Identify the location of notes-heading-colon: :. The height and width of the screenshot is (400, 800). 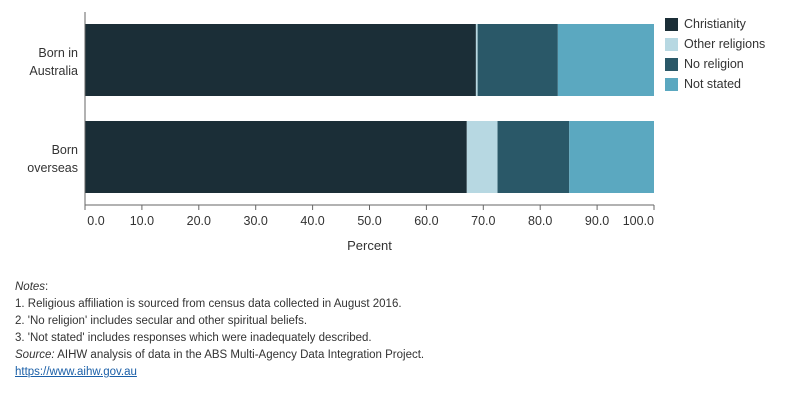
(47, 287).